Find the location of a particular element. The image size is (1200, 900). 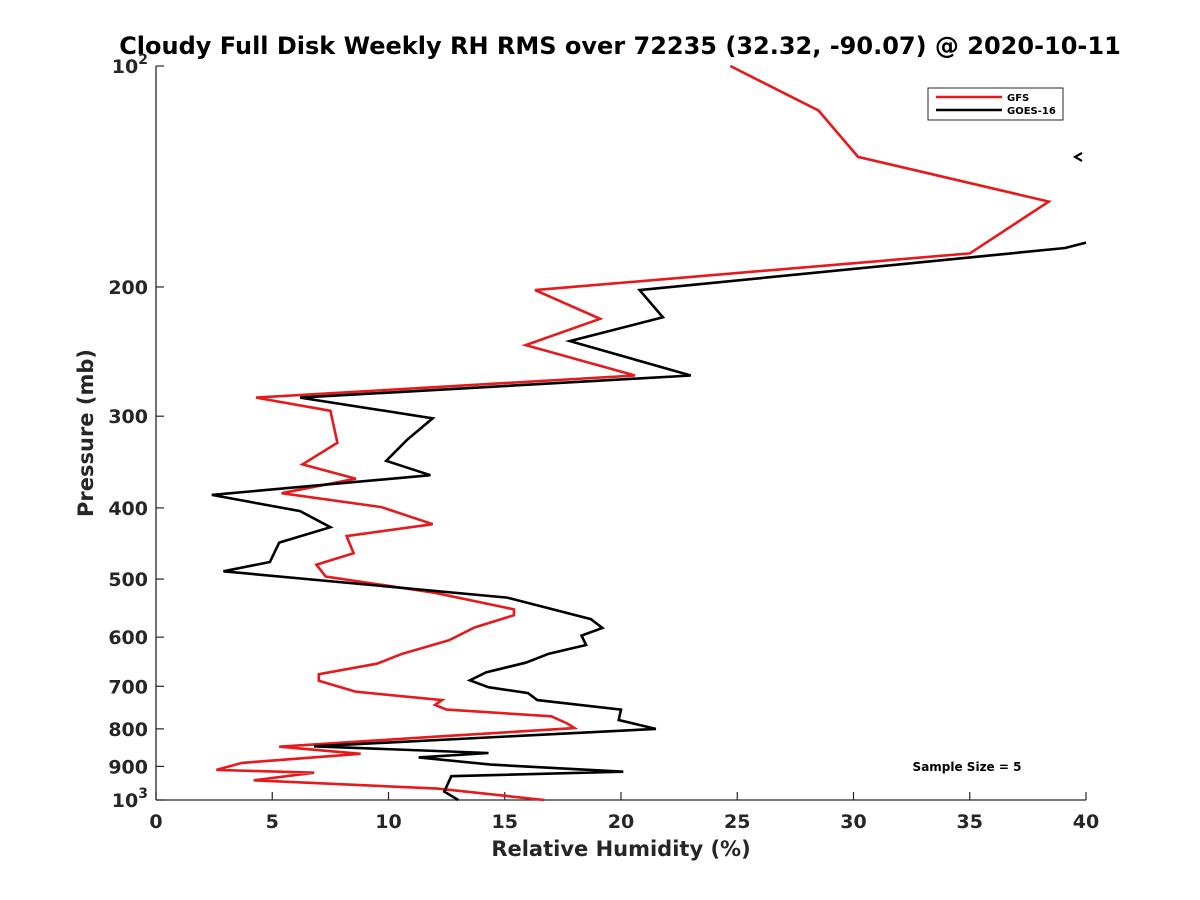

legend: GFS GOES-16 is located at coordinates (995, 104).